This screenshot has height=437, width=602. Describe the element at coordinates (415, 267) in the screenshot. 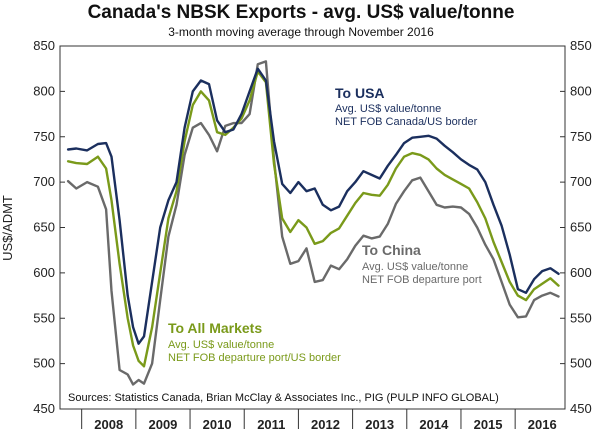

I see `annotation-china-line1: Avg. US$ value/tonne` at that location.